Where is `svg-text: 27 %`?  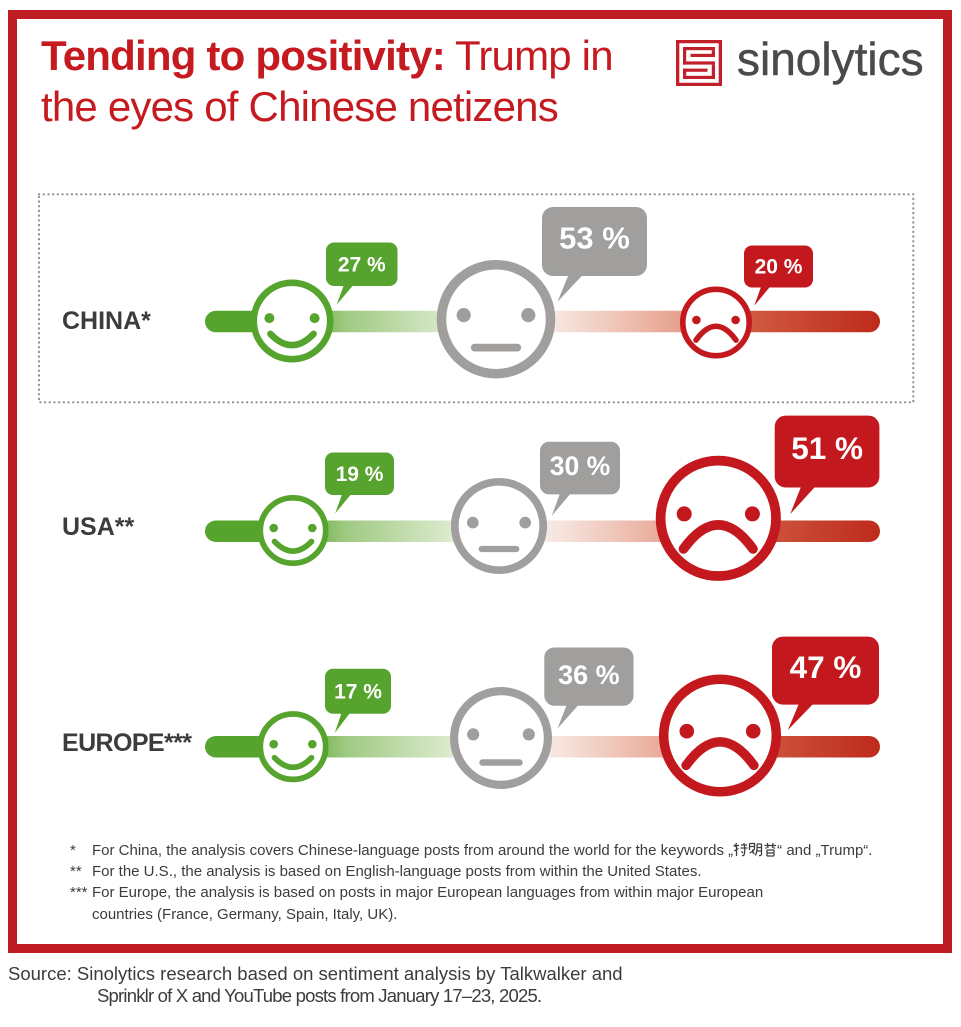
svg-text: 27 % is located at coordinates (362, 264).